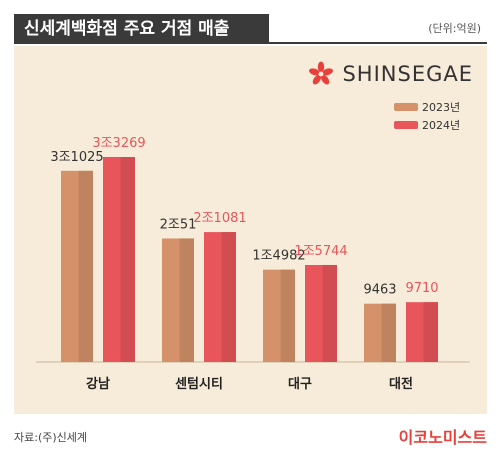 The height and width of the screenshot is (458, 501). Describe the element at coordinates (378, 43) in the screenshot. I see `header-rule` at that location.